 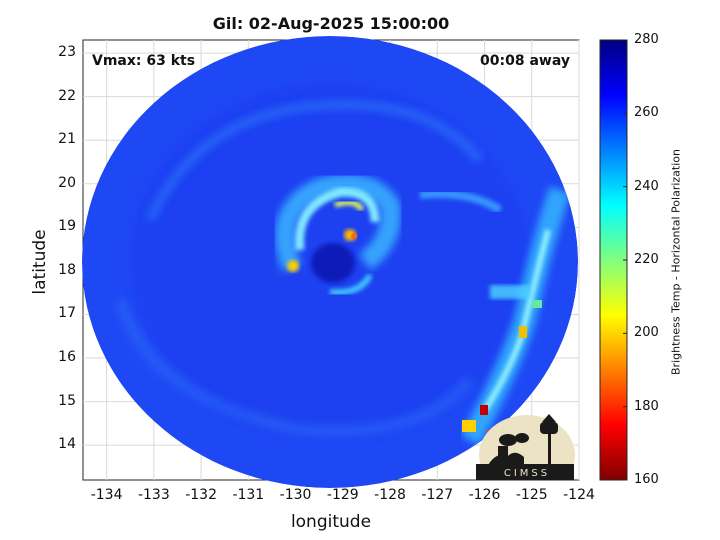 I want to click on y-tick-label: 23, so click(x=67, y=52).